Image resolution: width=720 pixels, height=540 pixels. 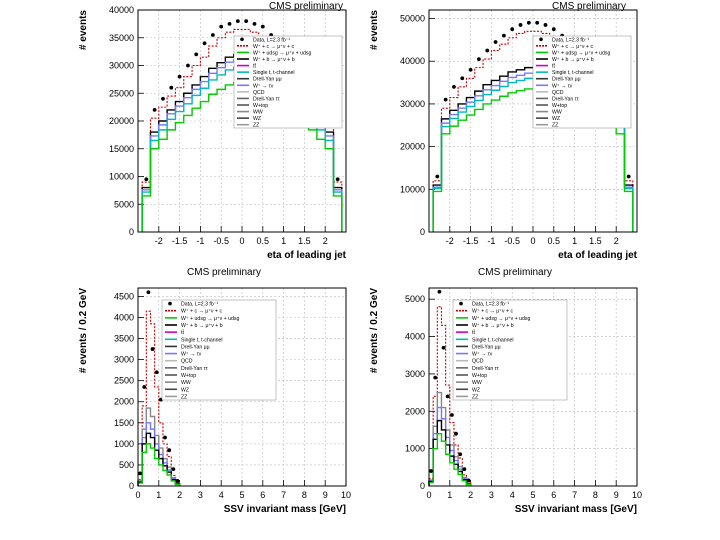 What do you see at coordinates (412, 61) in the screenshot?
I see `y-tick-label: 40000` at bounding box center [412, 61].